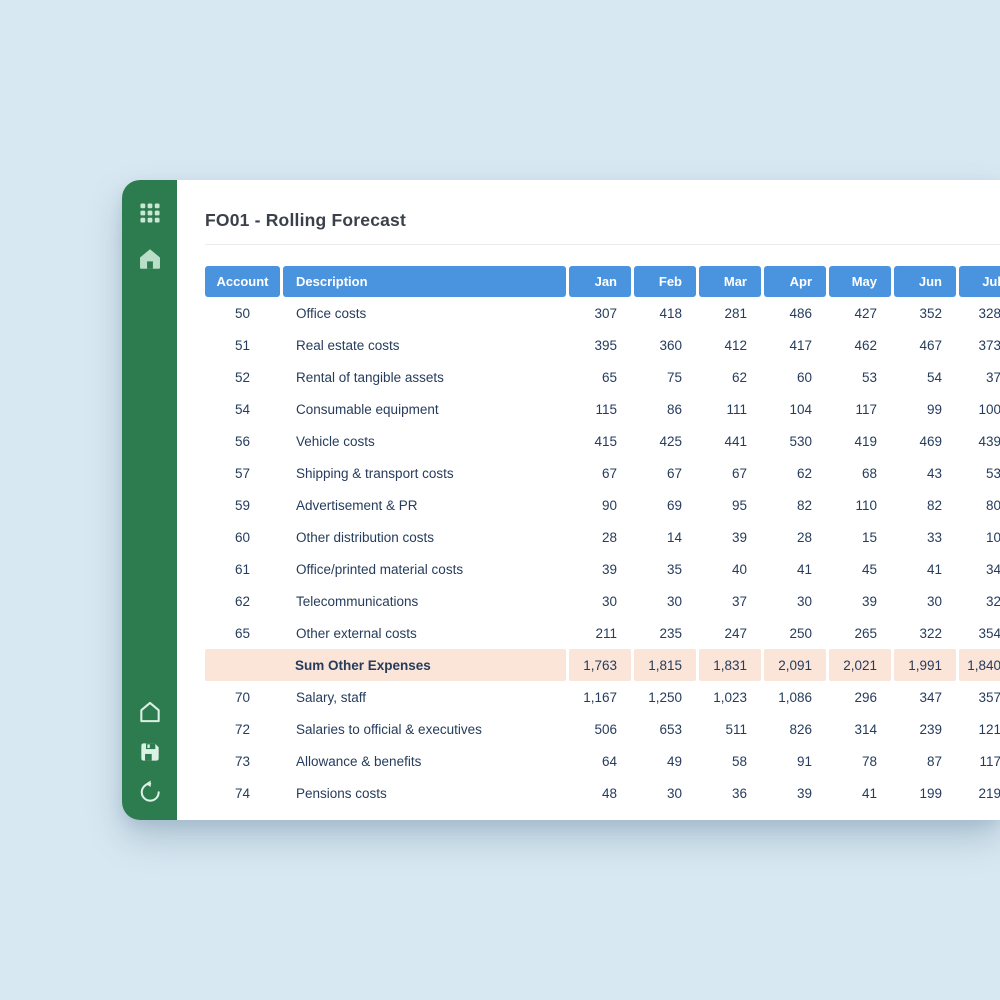 This screenshot has width=1000, height=1000. What do you see at coordinates (800, 729) in the screenshot?
I see `value-cell: 826` at bounding box center [800, 729].